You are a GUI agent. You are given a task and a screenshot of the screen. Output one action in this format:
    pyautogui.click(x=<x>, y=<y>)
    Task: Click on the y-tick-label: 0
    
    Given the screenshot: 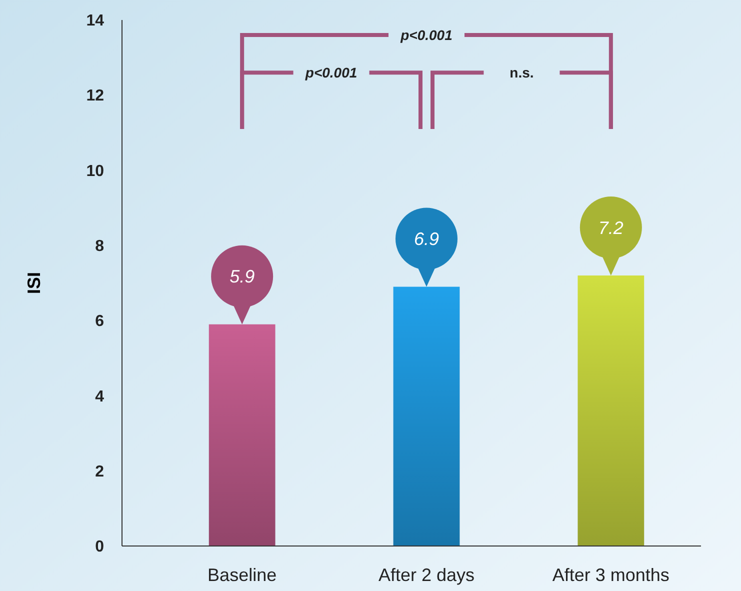 What is the action you would take?
    pyautogui.click(x=99, y=547)
    